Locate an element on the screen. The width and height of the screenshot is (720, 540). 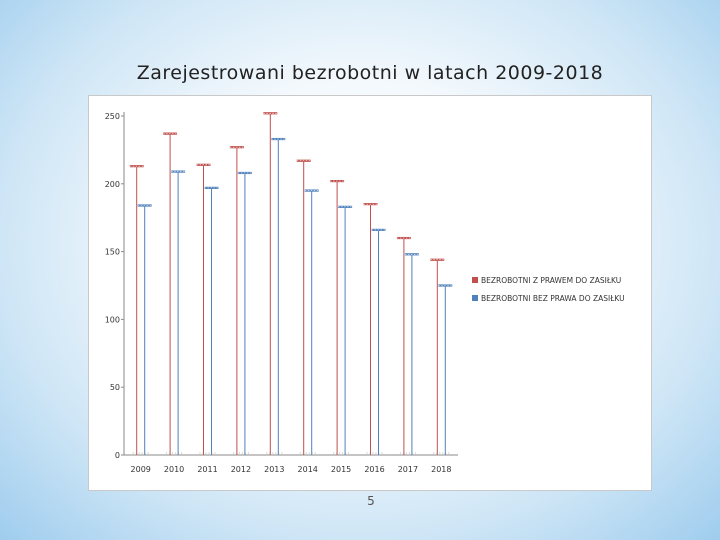
legend-label: BEZROBOTNI Z PRAWEM DO ZASIŁKU is located at coordinates (551, 280).